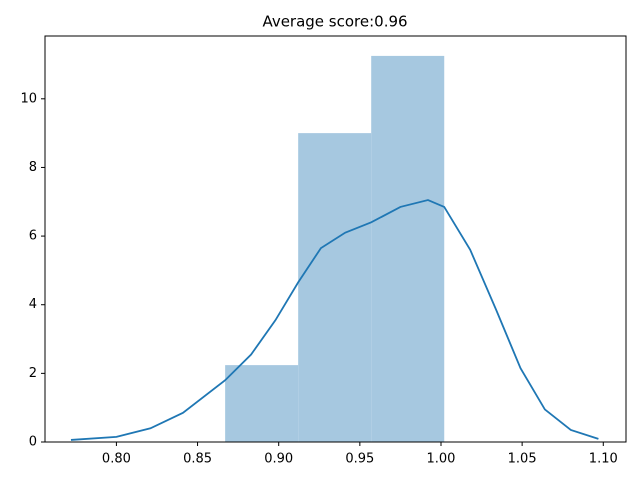  I want to click on chart-title: Average score:0.96, so click(334, 22).